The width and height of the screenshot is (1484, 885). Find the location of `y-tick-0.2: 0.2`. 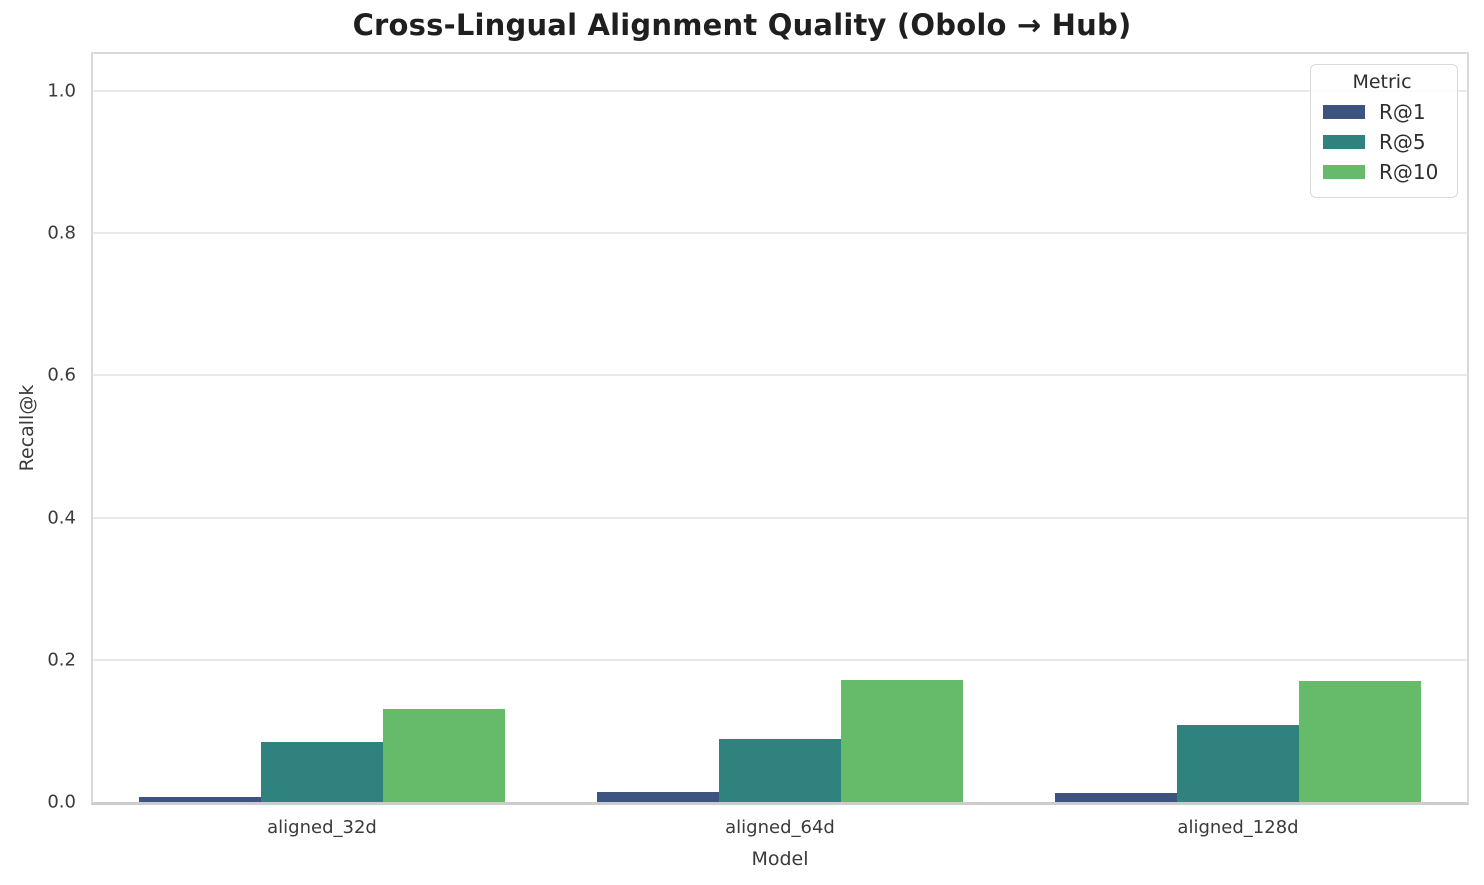

y-tick-0.2: 0.2 is located at coordinates (61, 660).